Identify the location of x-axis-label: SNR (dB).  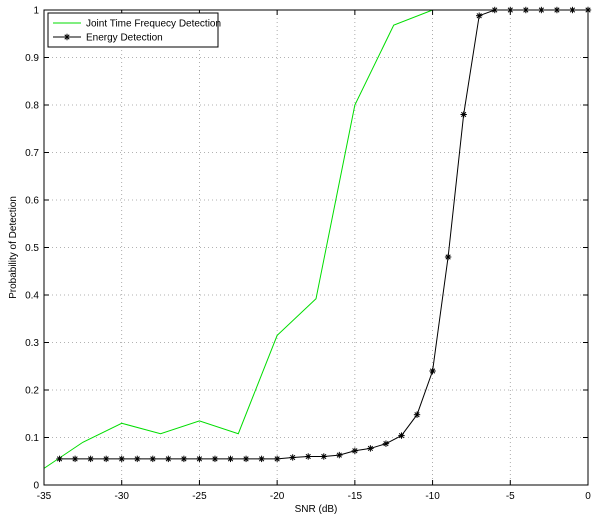
(316, 509).